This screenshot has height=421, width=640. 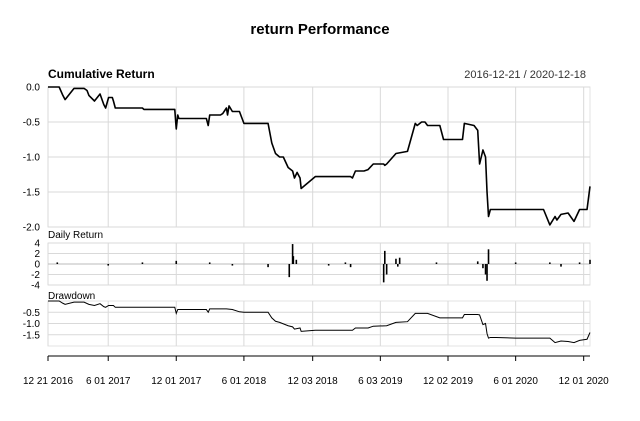 What do you see at coordinates (33, 88) in the screenshot?
I see `y-tick-label: 0.0` at bounding box center [33, 88].